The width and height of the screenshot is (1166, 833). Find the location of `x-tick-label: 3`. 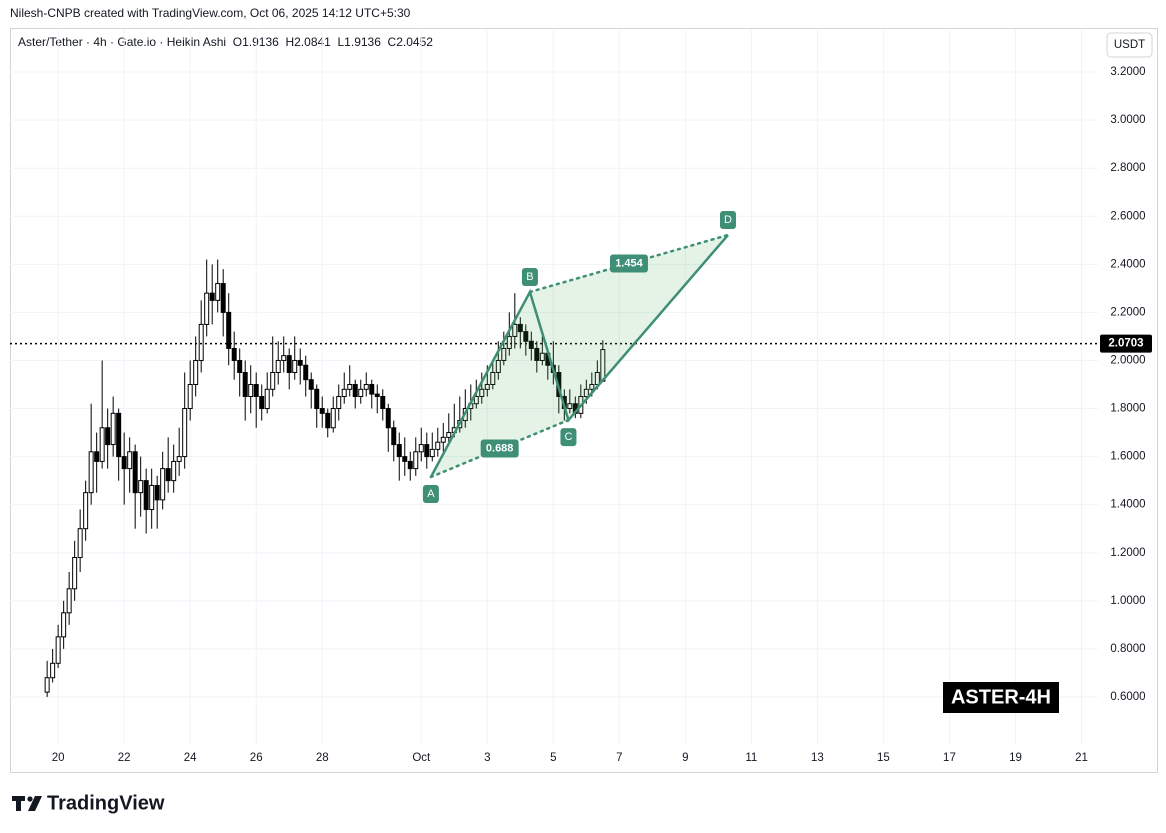

x-tick-label: 3 is located at coordinates (487, 758).